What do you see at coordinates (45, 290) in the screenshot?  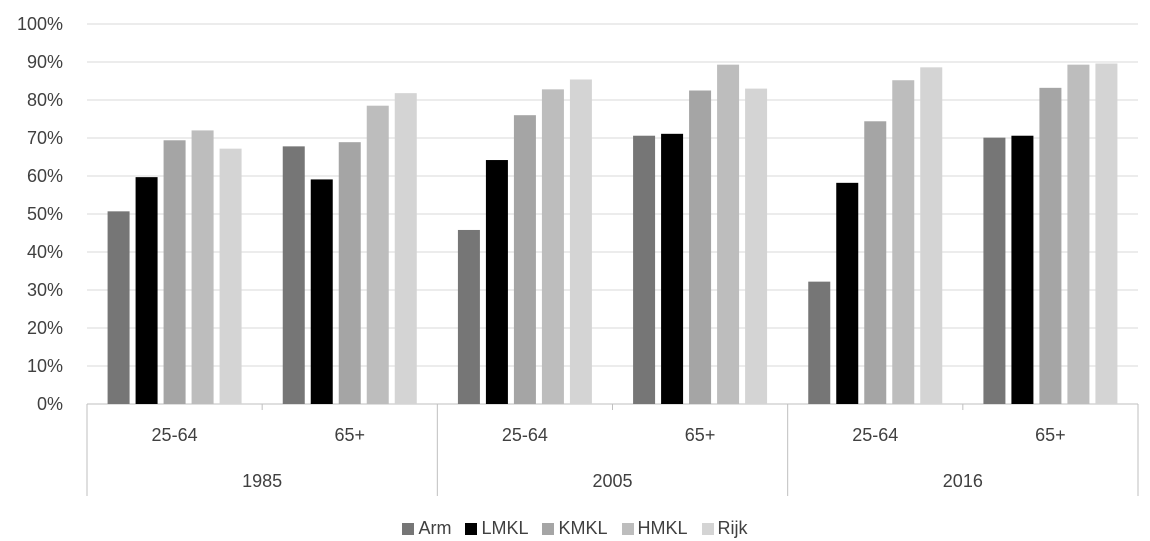 I see `y-tick-label: 30%` at bounding box center [45, 290].